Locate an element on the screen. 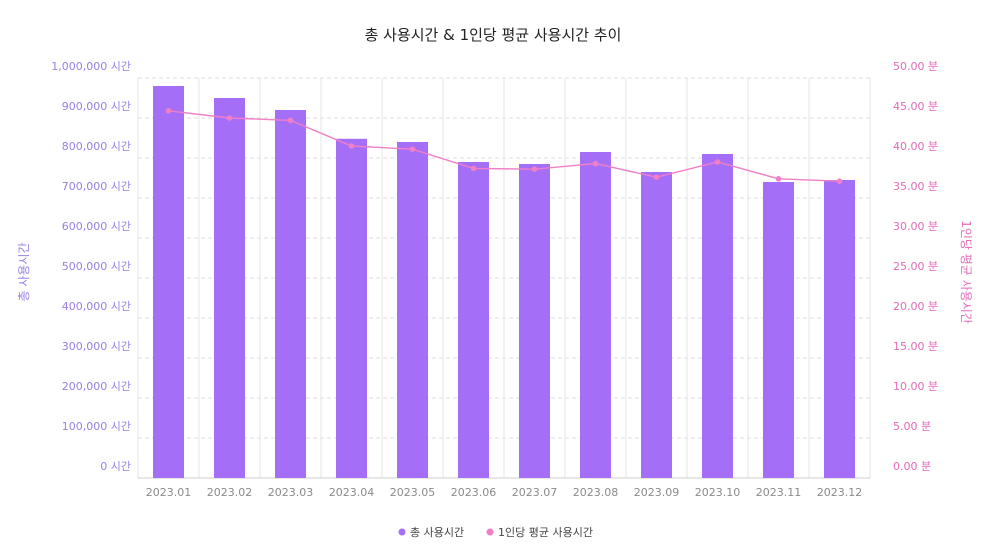 This screenshot has height=557, width=986. bar-2023.09 is located at coordinates (656, 325).